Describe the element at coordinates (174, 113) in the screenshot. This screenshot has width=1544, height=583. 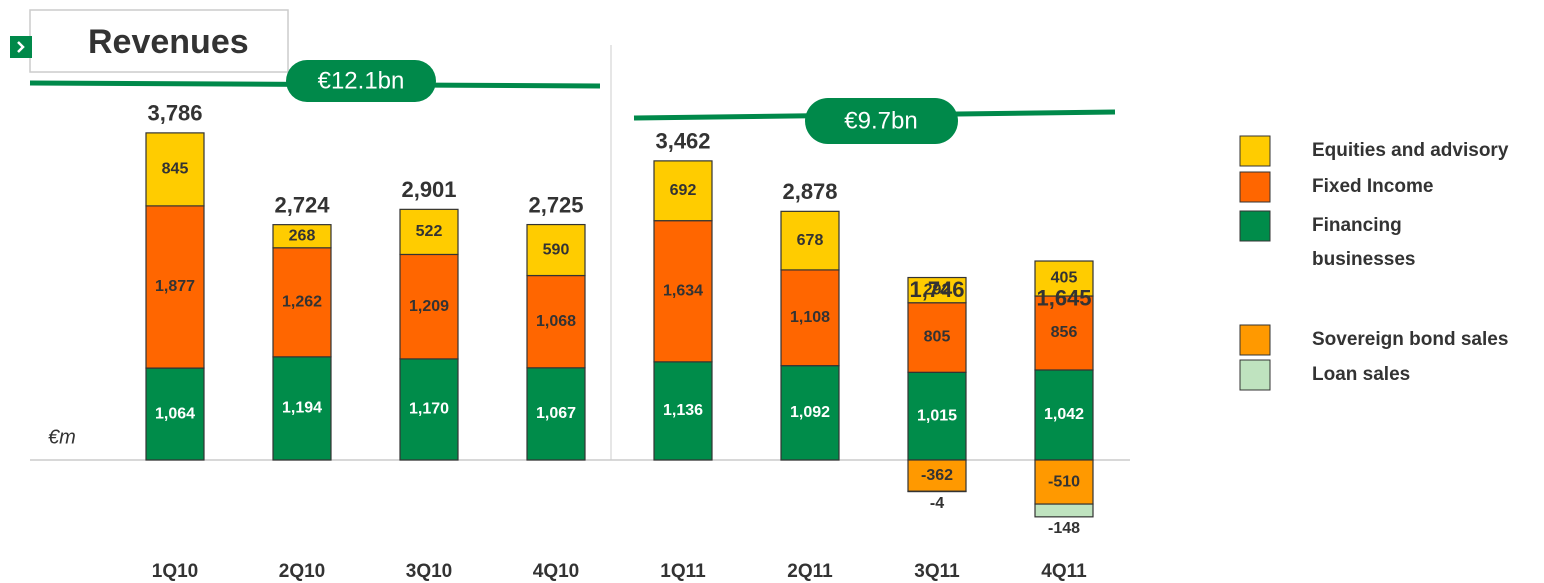
I see `total-label: 3,786` at that location.